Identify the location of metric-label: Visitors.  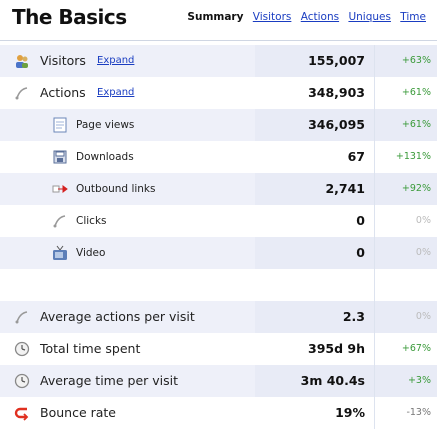
(63, 60).